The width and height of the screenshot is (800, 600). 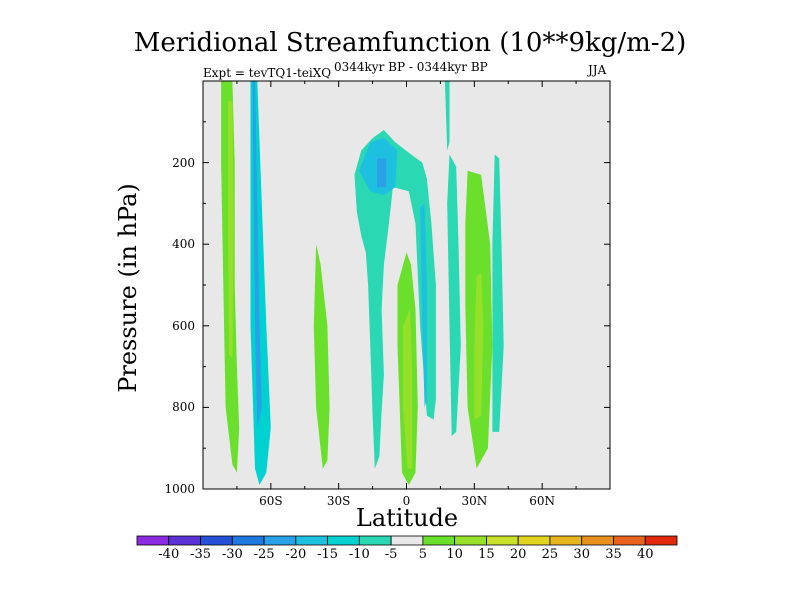 What do you see at coordinates (518, 554) in the screenshot?
I see `colorbar-label: 20` at bounding box center [518, 554].